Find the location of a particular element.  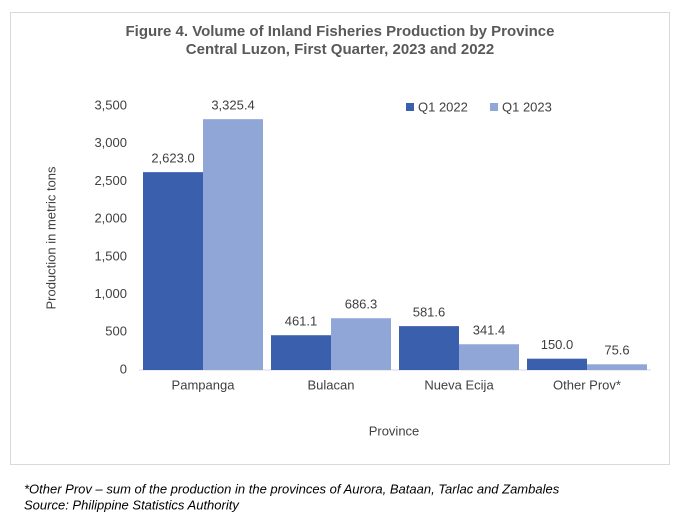

legend-label: Q1 2022 is located at coordinates (443, 106).